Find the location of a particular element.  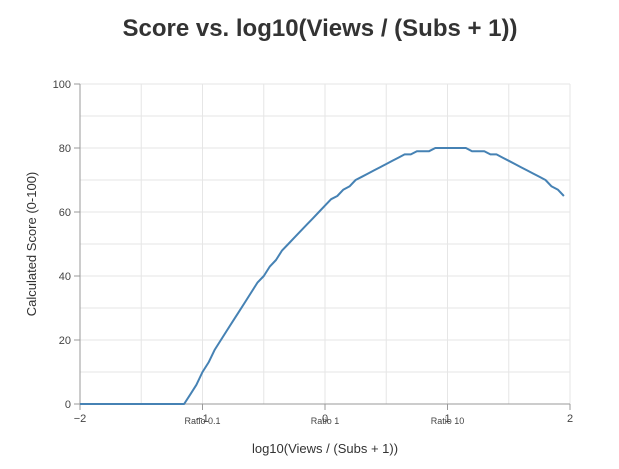

x-tick-label: −1 is located at coordinates (202, 419).